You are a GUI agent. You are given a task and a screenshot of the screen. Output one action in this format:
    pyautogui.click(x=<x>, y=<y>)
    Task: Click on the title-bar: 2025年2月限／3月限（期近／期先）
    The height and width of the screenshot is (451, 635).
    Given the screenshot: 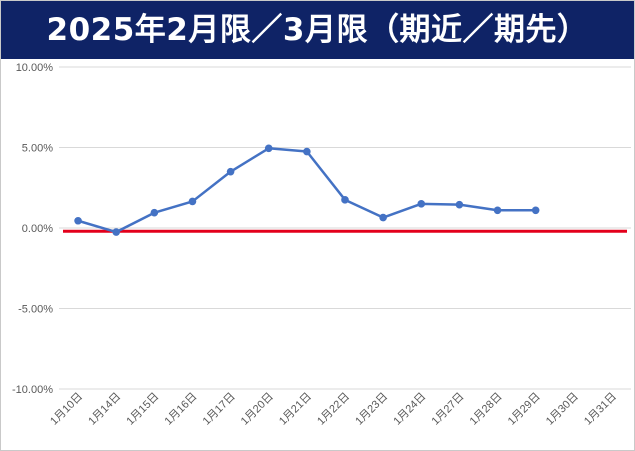 What is the action you would take?
    pyautogui.click(x=317, y=30)
    